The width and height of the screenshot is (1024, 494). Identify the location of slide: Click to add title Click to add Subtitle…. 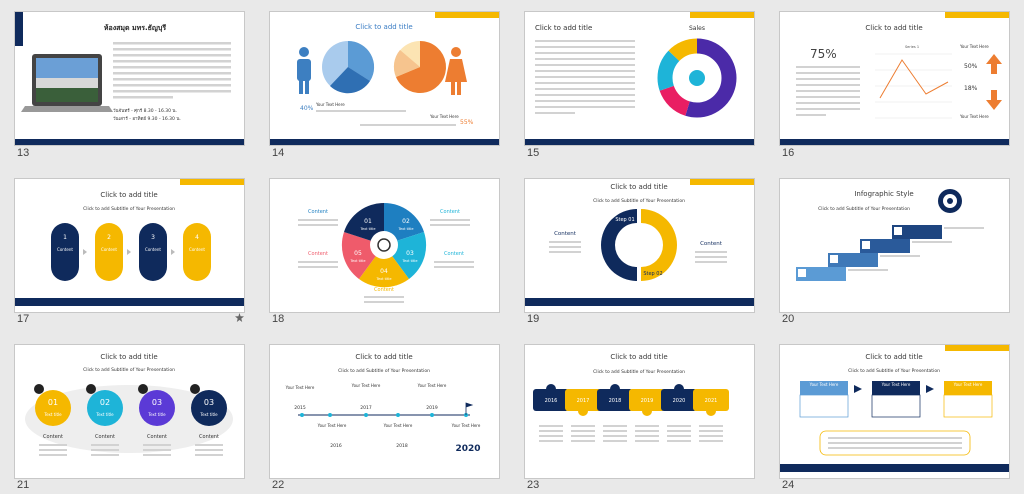
(383, 403).